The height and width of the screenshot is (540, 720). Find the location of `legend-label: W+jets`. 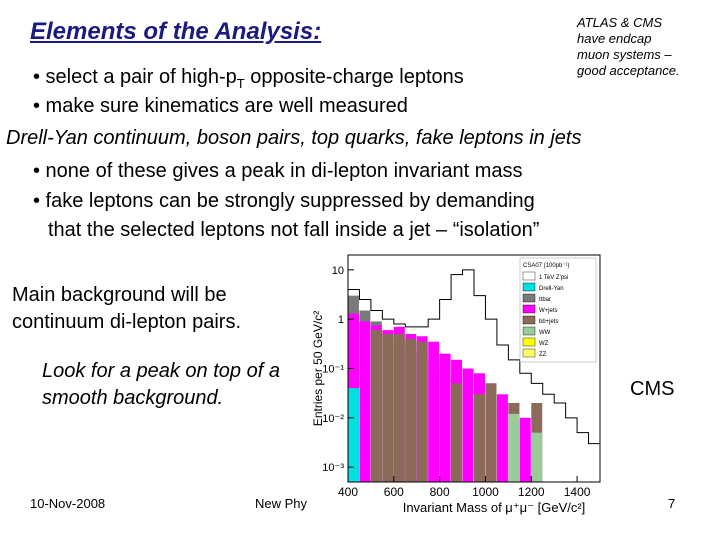

legend-label: W+jets is located at coordinates (548, 311).